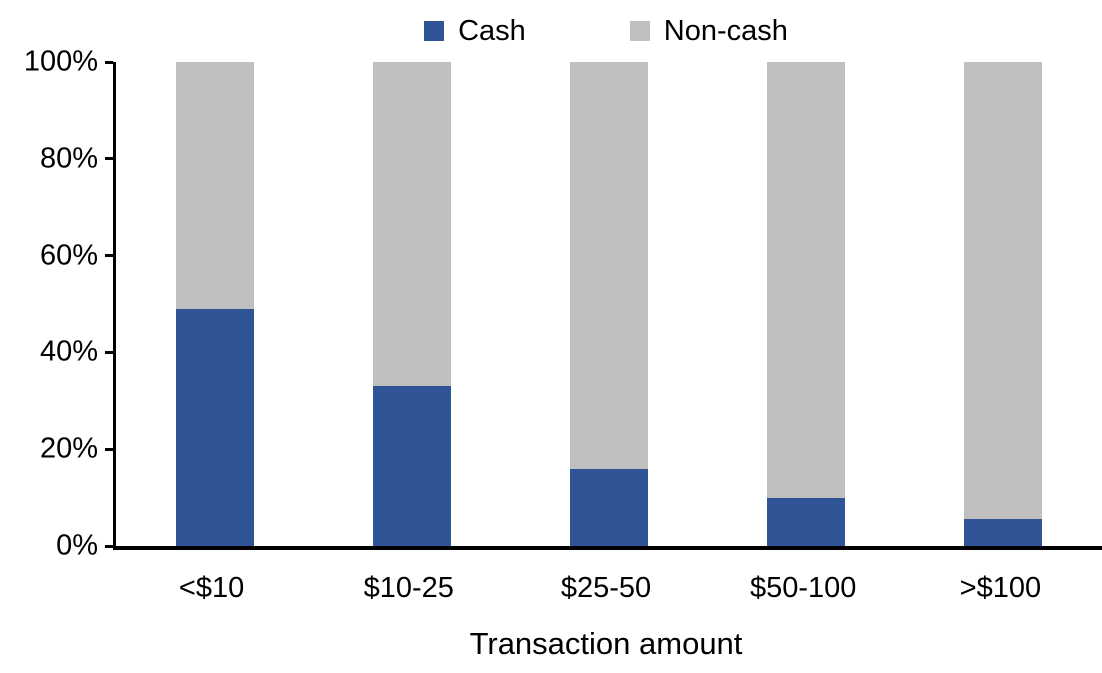 The width and height of the screenshot is (1102, 673). What do you see at coordinates (211, 588) in the screenshot?
I see `x-tick-label: <$10` at bounding box center [211, 588].